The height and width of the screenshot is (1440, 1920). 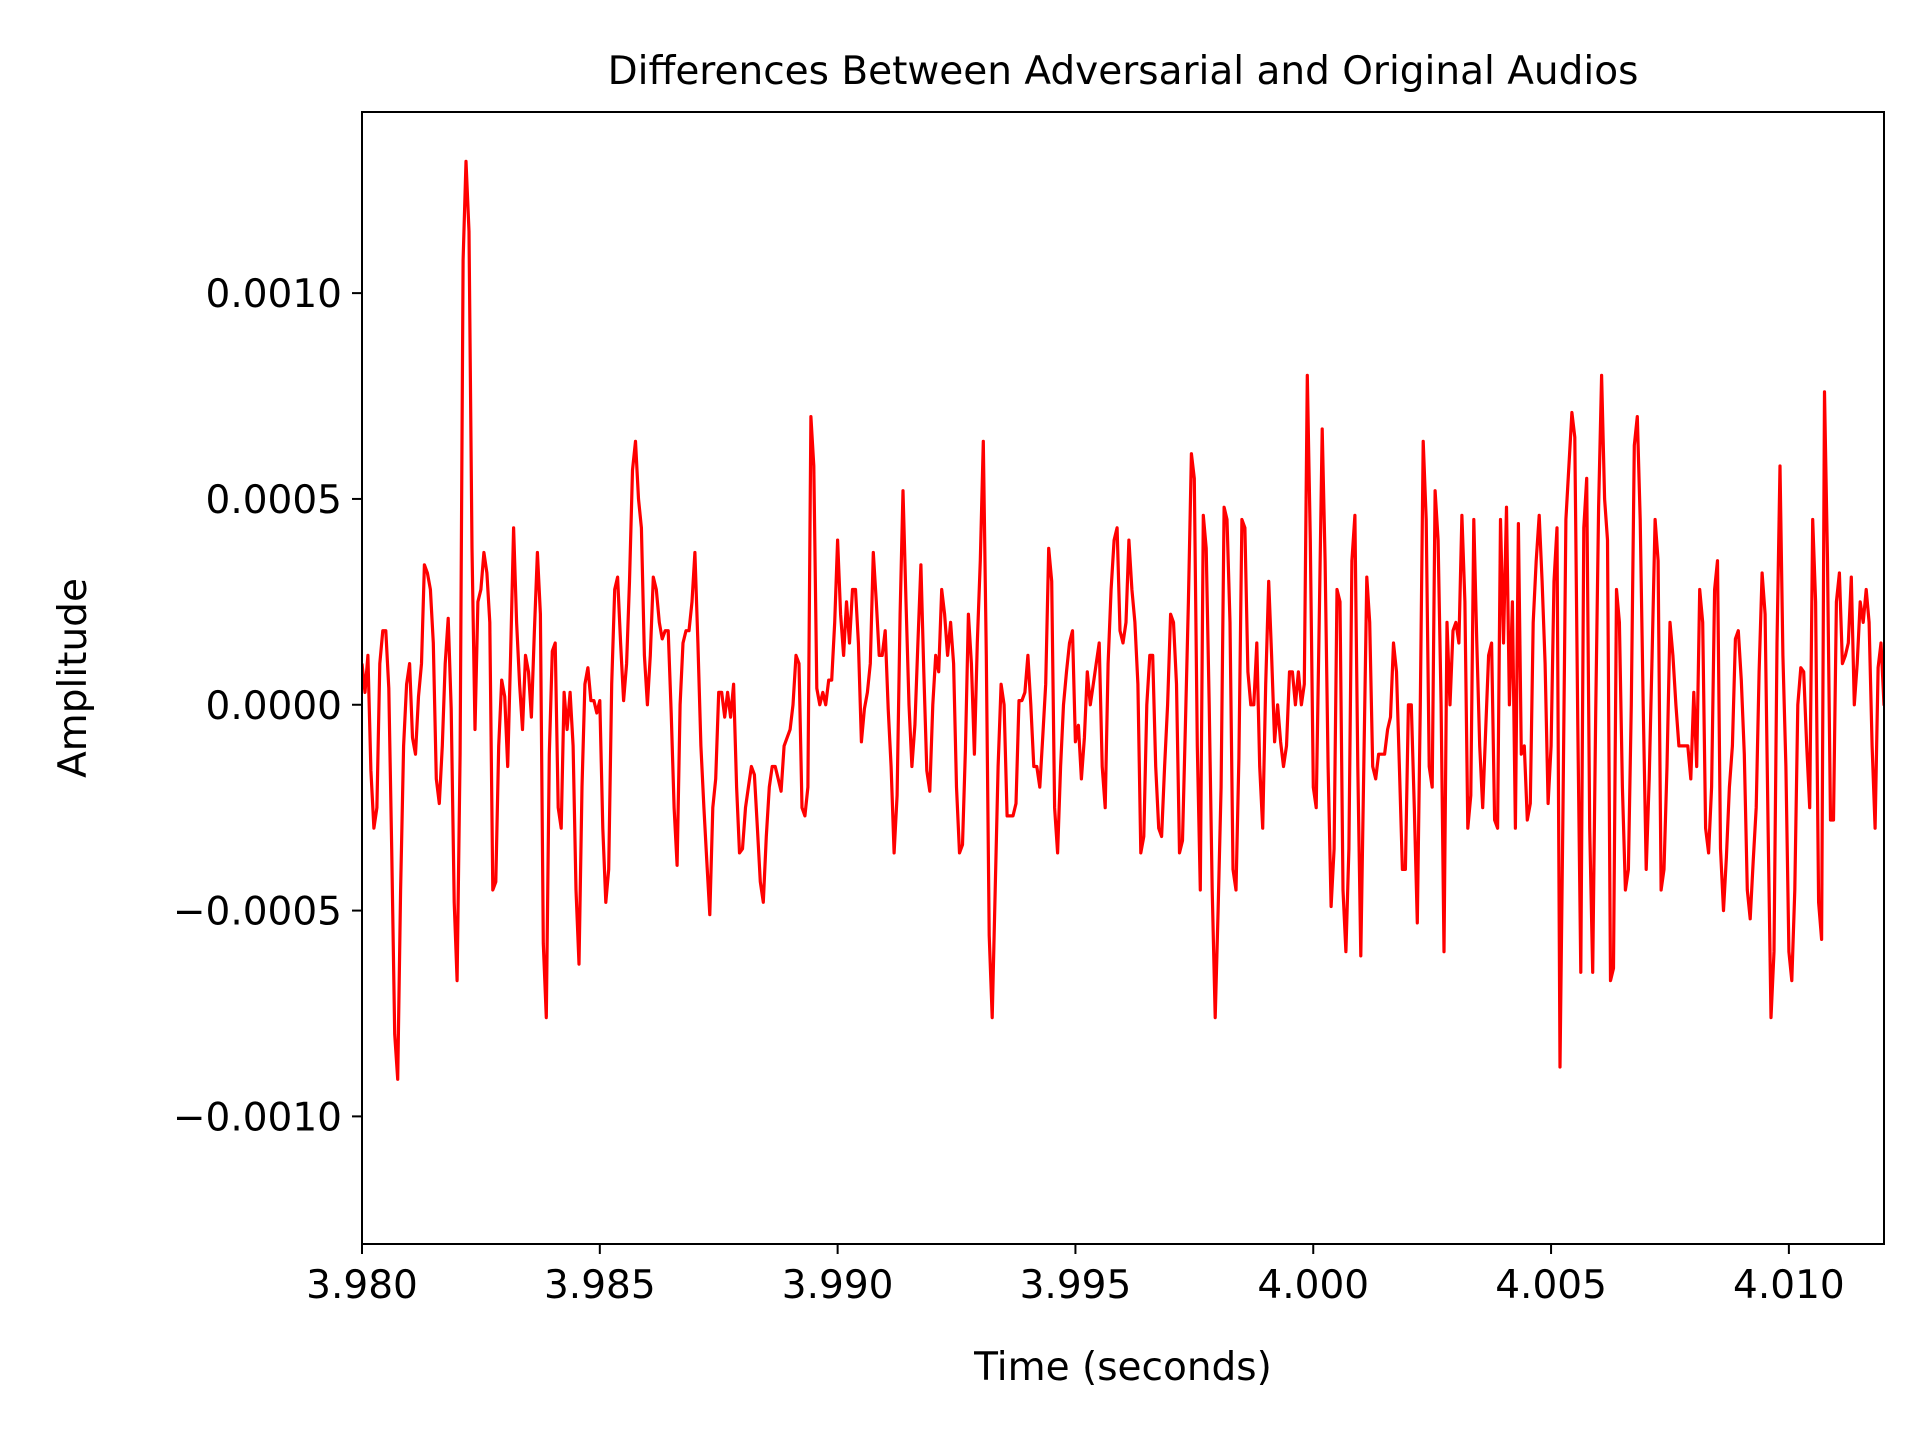 I want to click on x-axis: 3.980 3.985 3.990 3.995 4.000 4.005 4.010, so click(x=1075, y=1276).